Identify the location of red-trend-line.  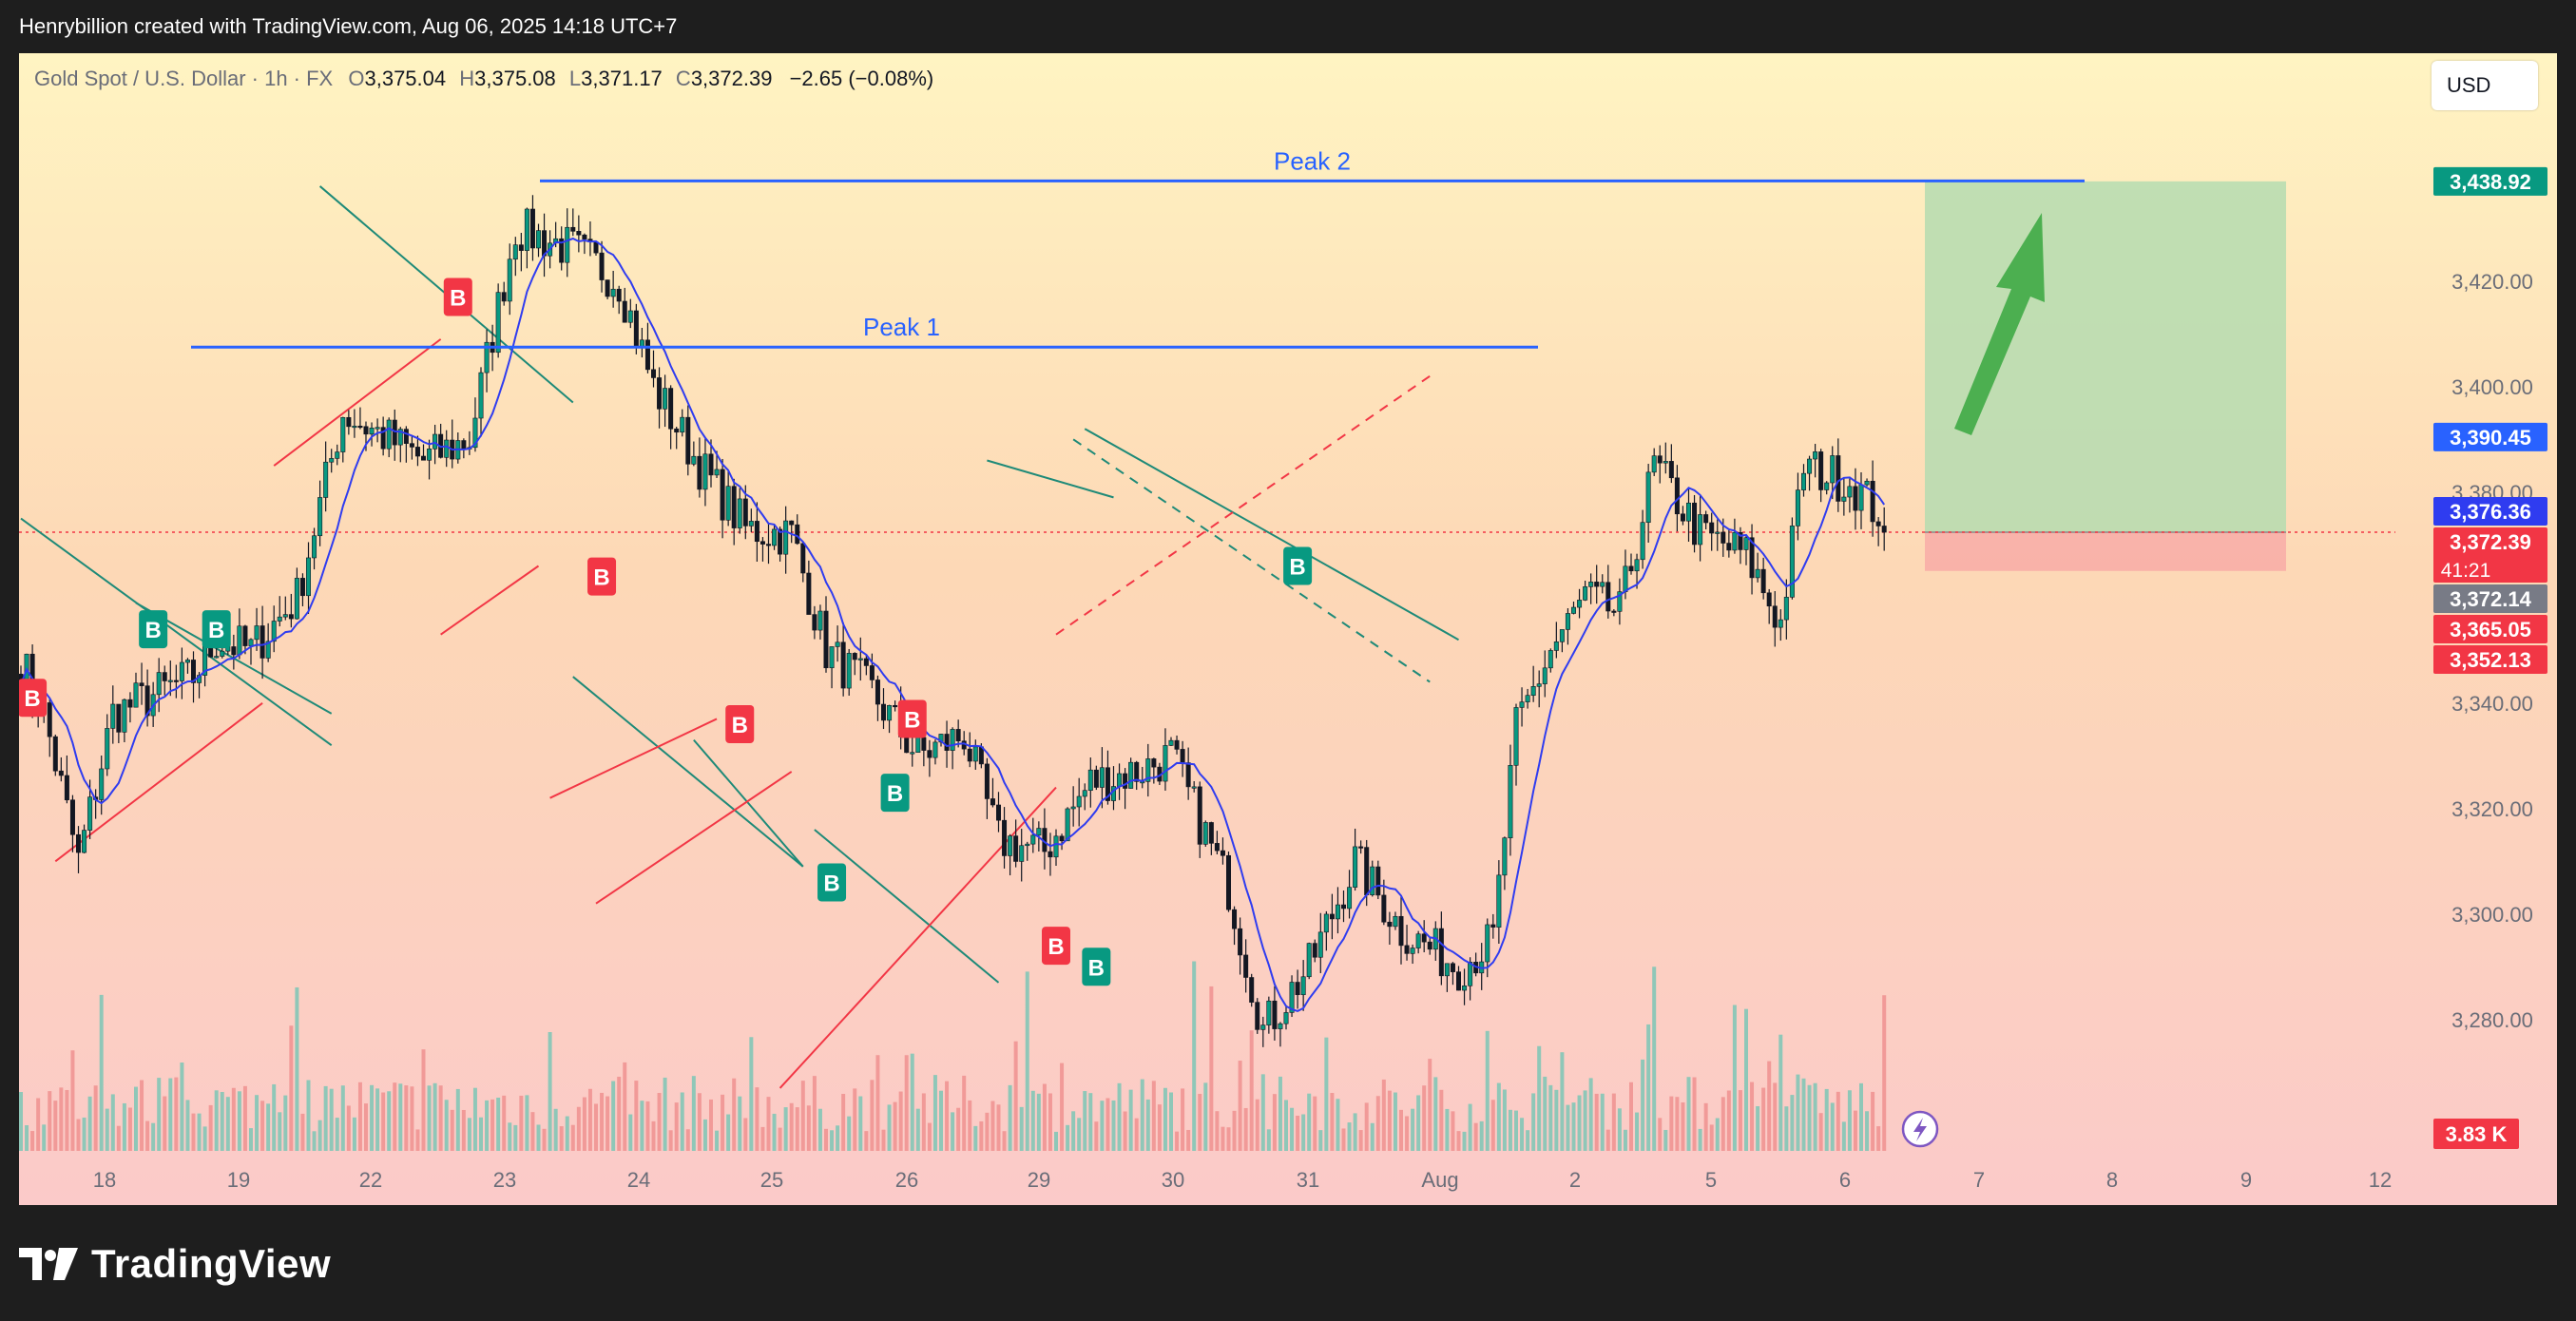
(1243, 505).